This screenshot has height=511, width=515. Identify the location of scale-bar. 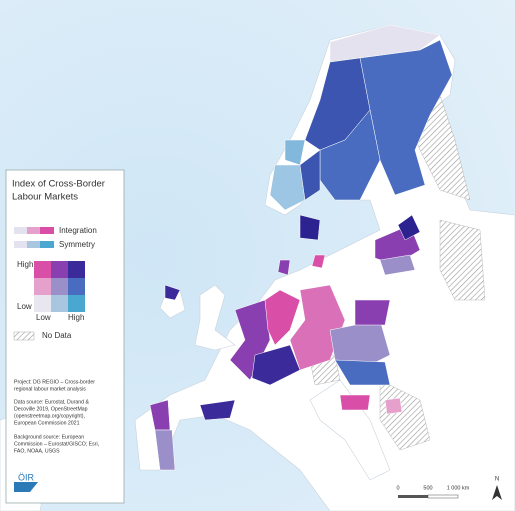
(428, 496).